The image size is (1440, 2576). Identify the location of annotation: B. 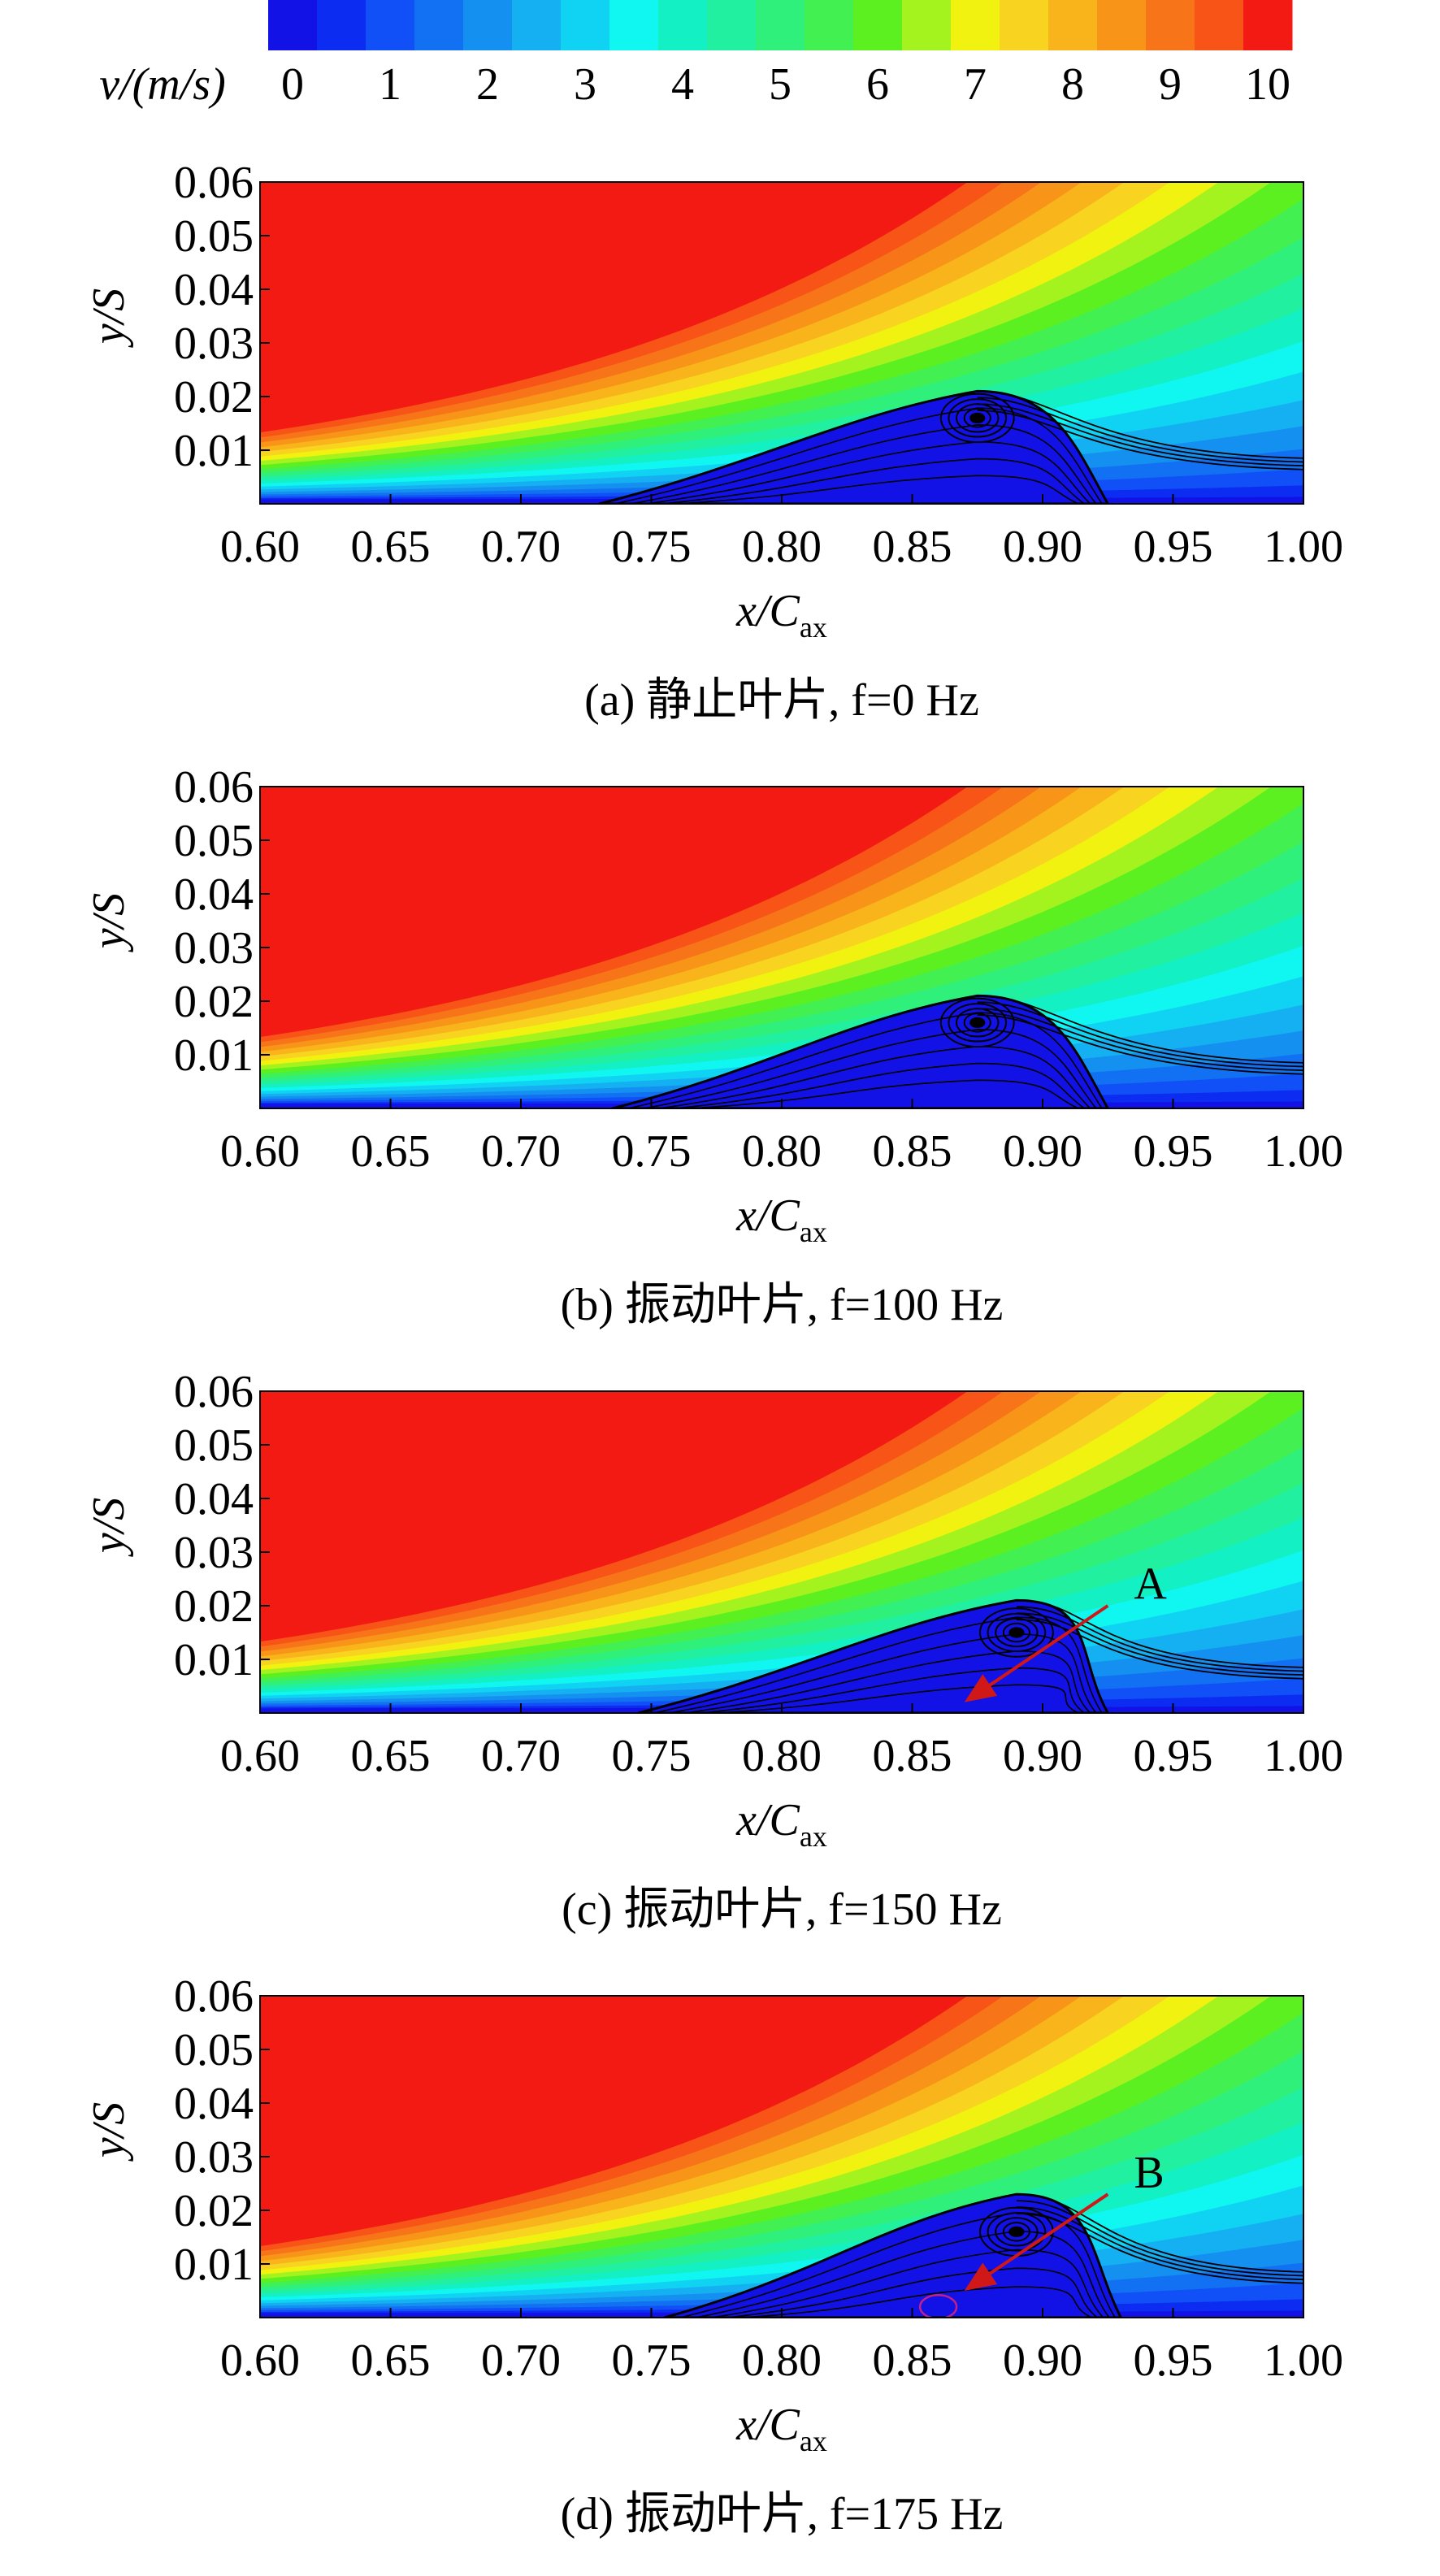
(1149, 2173).